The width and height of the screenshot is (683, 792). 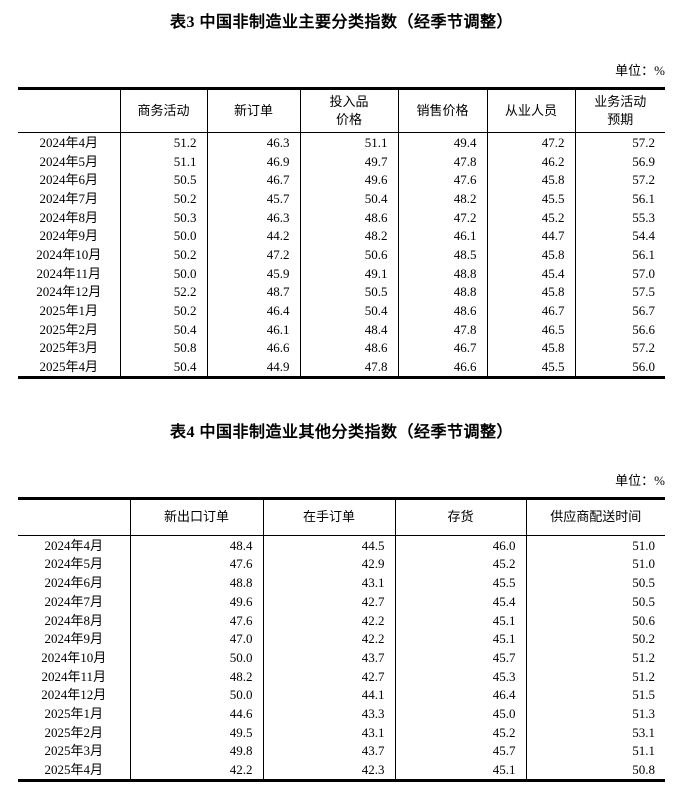 What do you see at coordinates (595, 695) in the screenshot?
I see `cell-value: 51.5` at bounding box center [595, 695].